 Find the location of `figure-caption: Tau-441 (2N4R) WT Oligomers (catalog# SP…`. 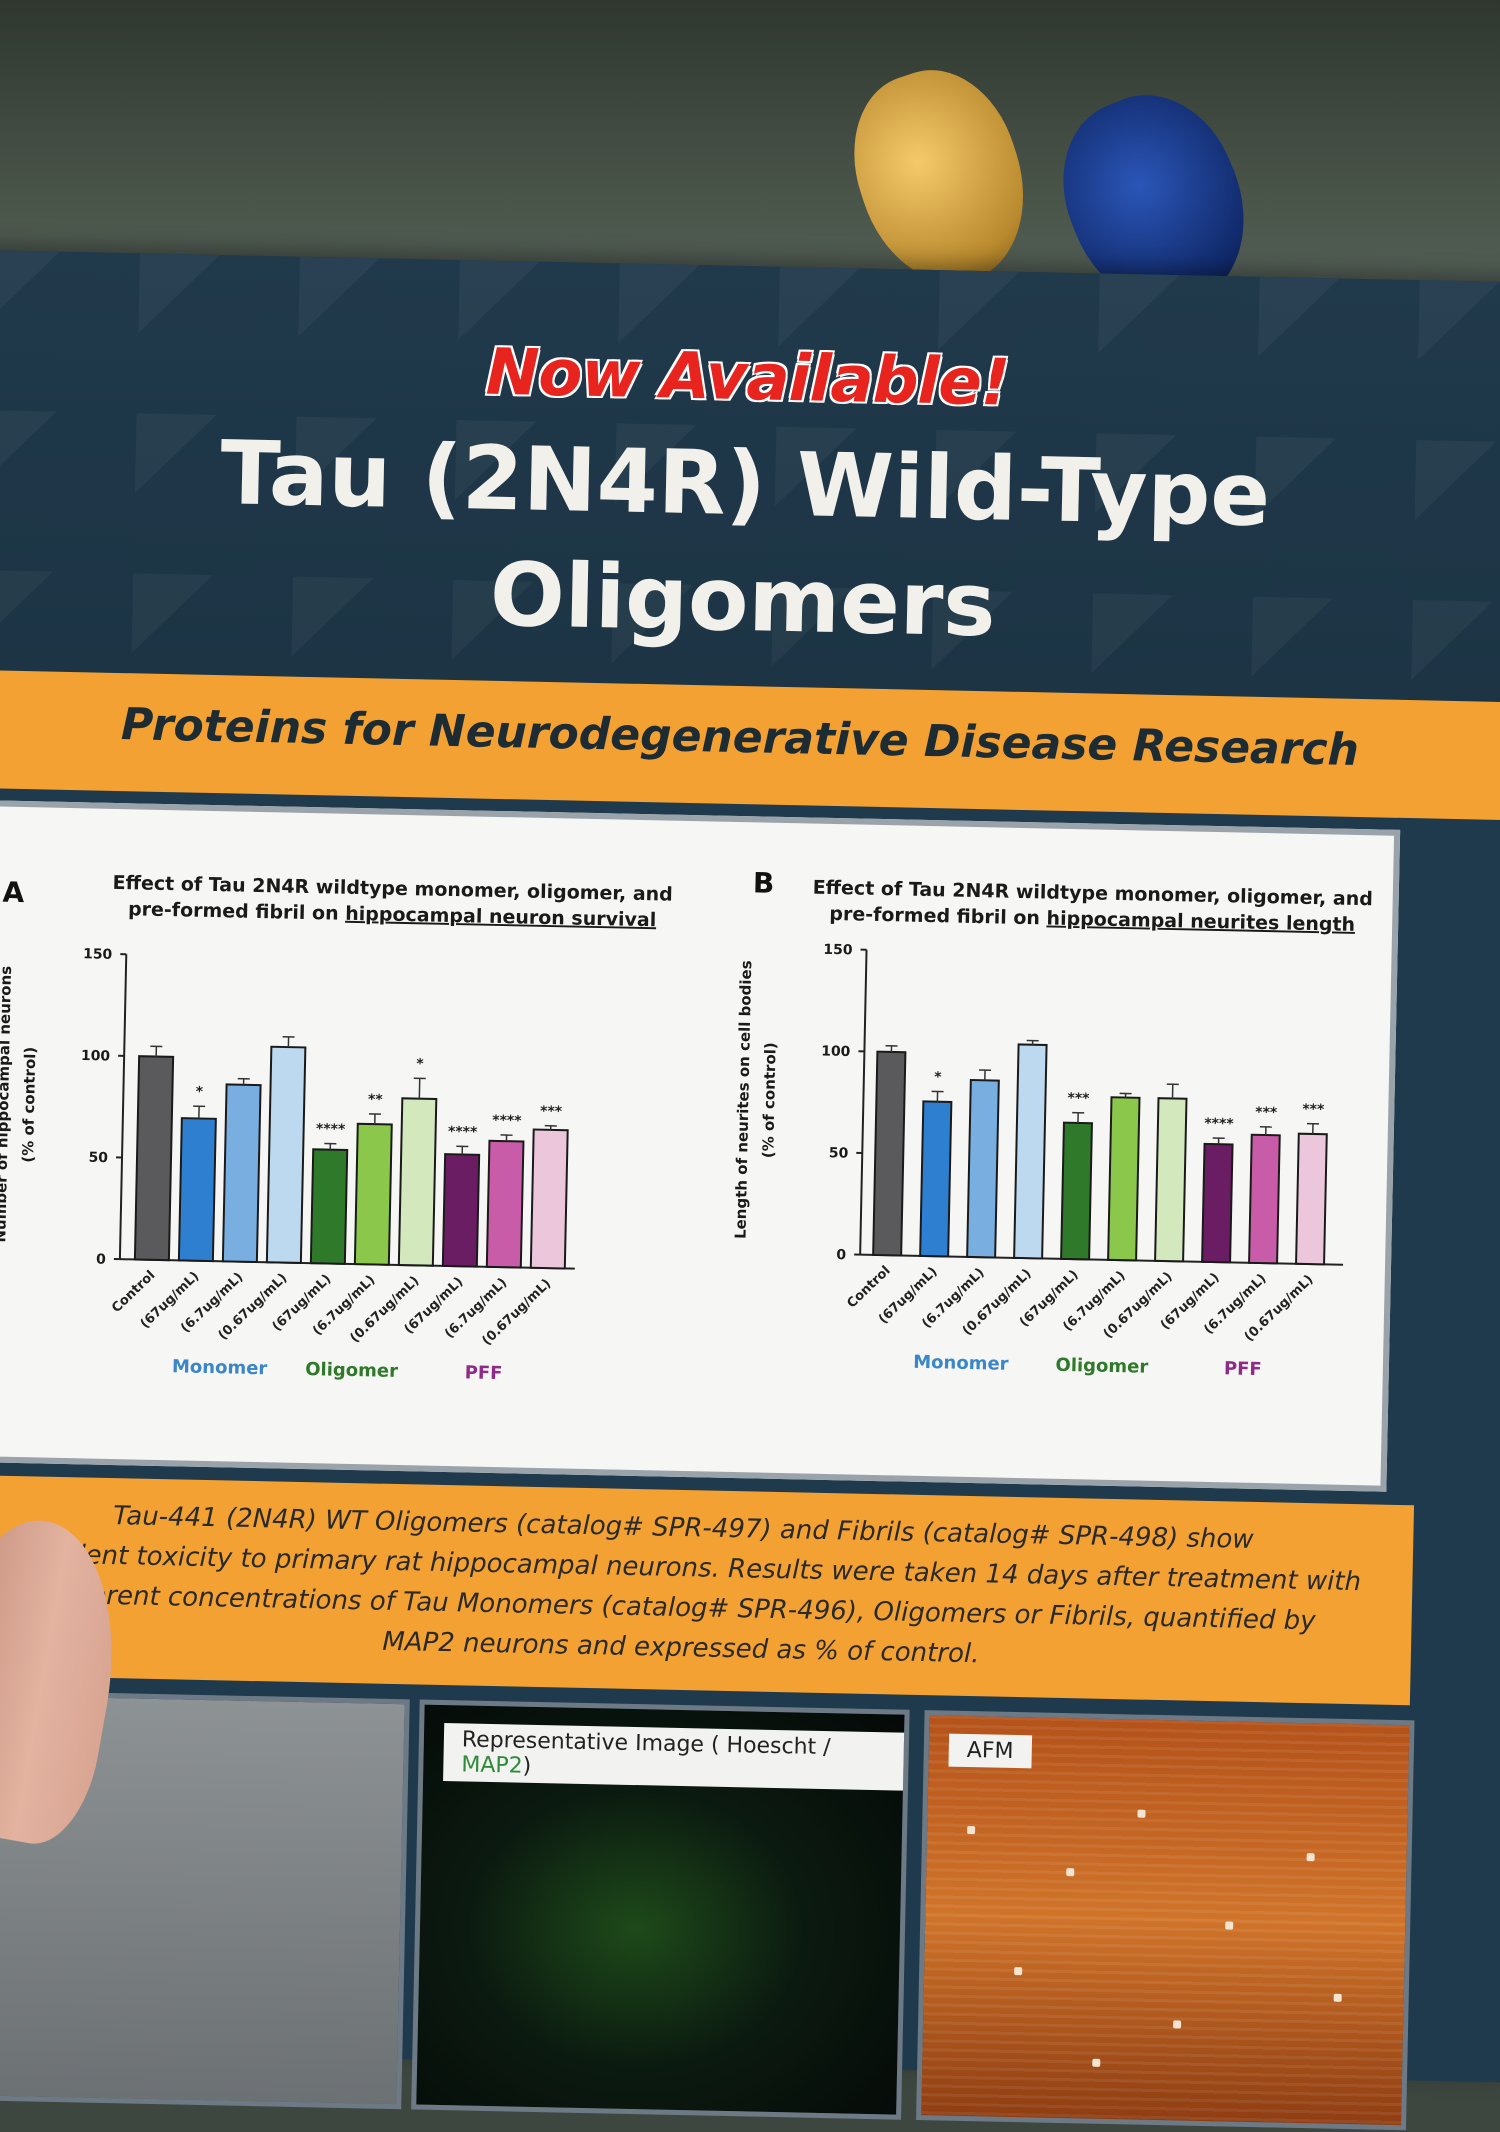

figure-caption: Tau-441 (2N4R) WT Oligomers (catalog# SP… is located at coordinates (692, 1587).